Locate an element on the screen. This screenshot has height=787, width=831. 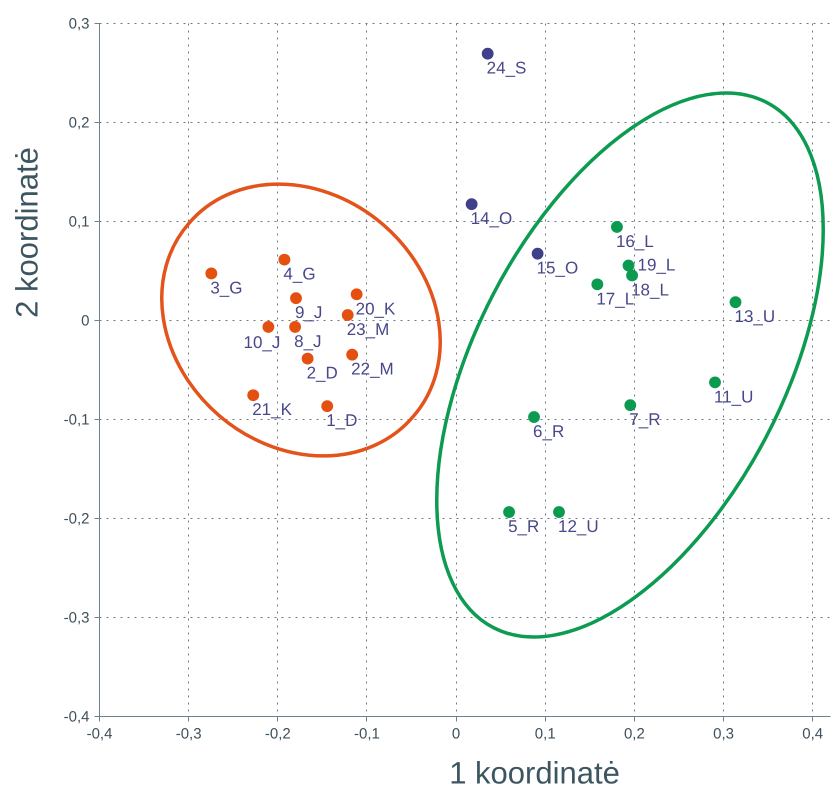
annotation: 2_D is located at coordinates (322, 373).